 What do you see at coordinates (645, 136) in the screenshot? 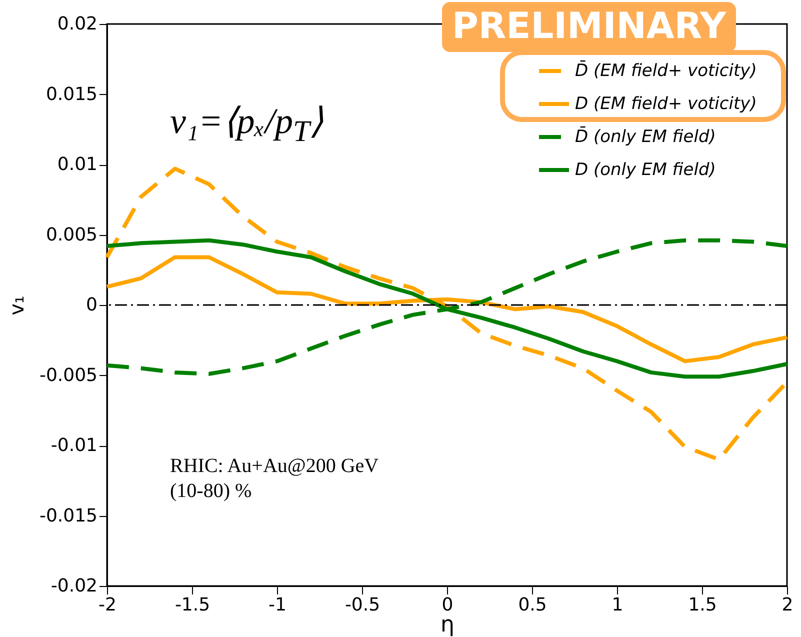
I see `legend-label: D̄ (only EM field)` at bounding box center [645, 136].